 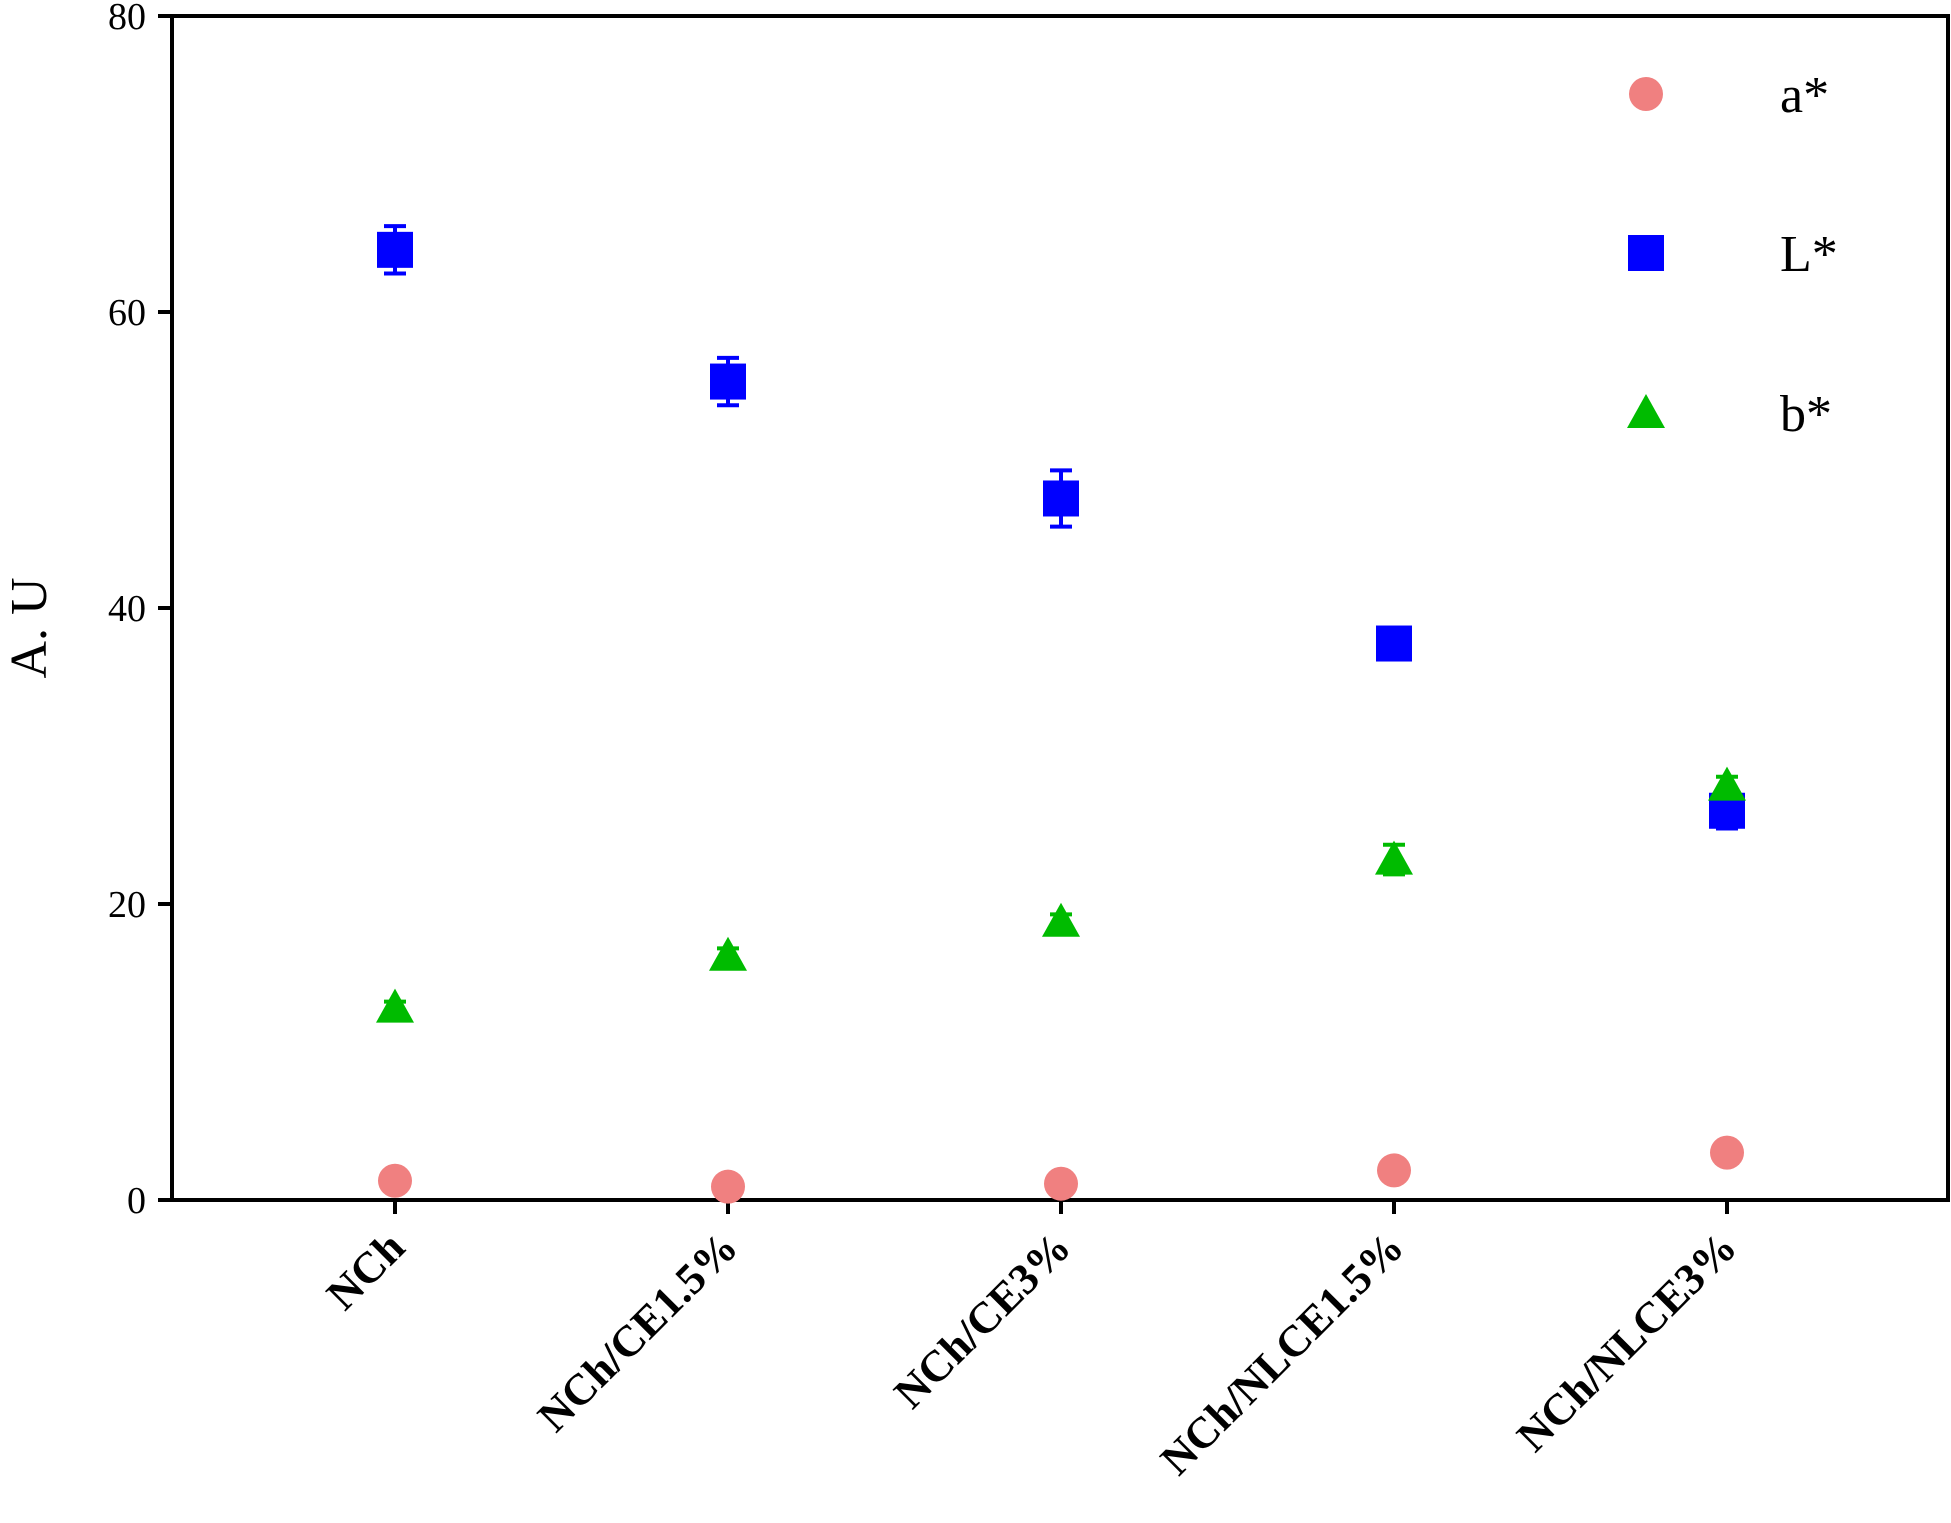 What do you see at coordinates (136, 1201) in the screenshot?
I see `y-tick-label: 0` at bounding box center [136, 1201].